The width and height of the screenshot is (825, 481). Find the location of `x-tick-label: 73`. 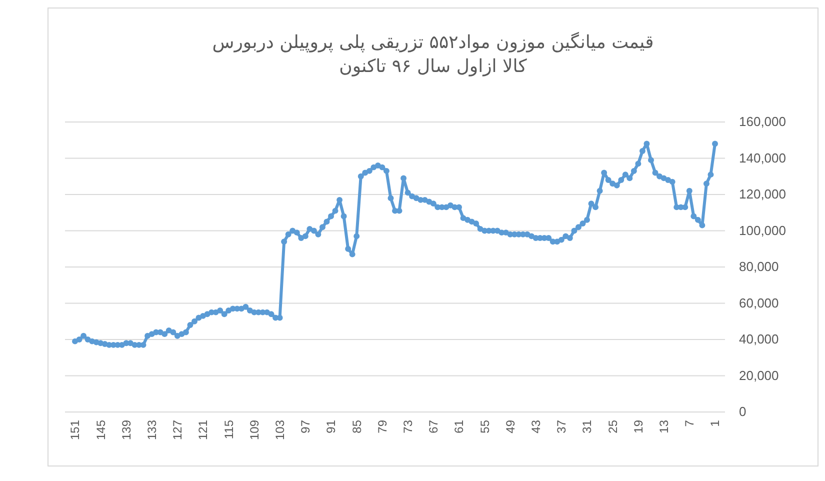

x-tick-label: 73 is located at coordinates (408, 427).